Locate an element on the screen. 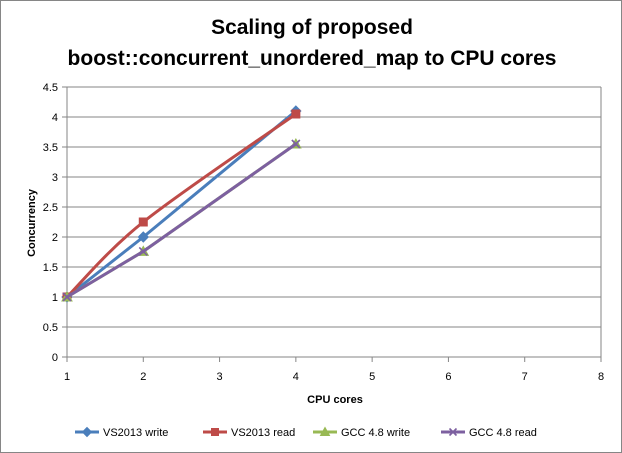  y-tick-label: 2 is located at coordinates (55, 238).